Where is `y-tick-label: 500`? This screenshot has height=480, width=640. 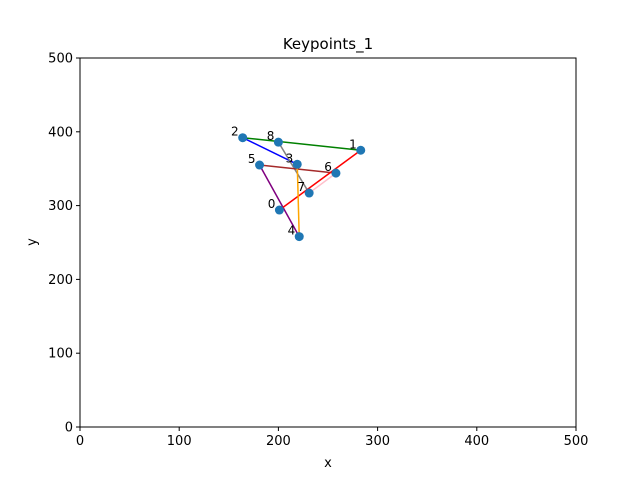 y-tick-label: 500 is located at coordinates (60, 59).